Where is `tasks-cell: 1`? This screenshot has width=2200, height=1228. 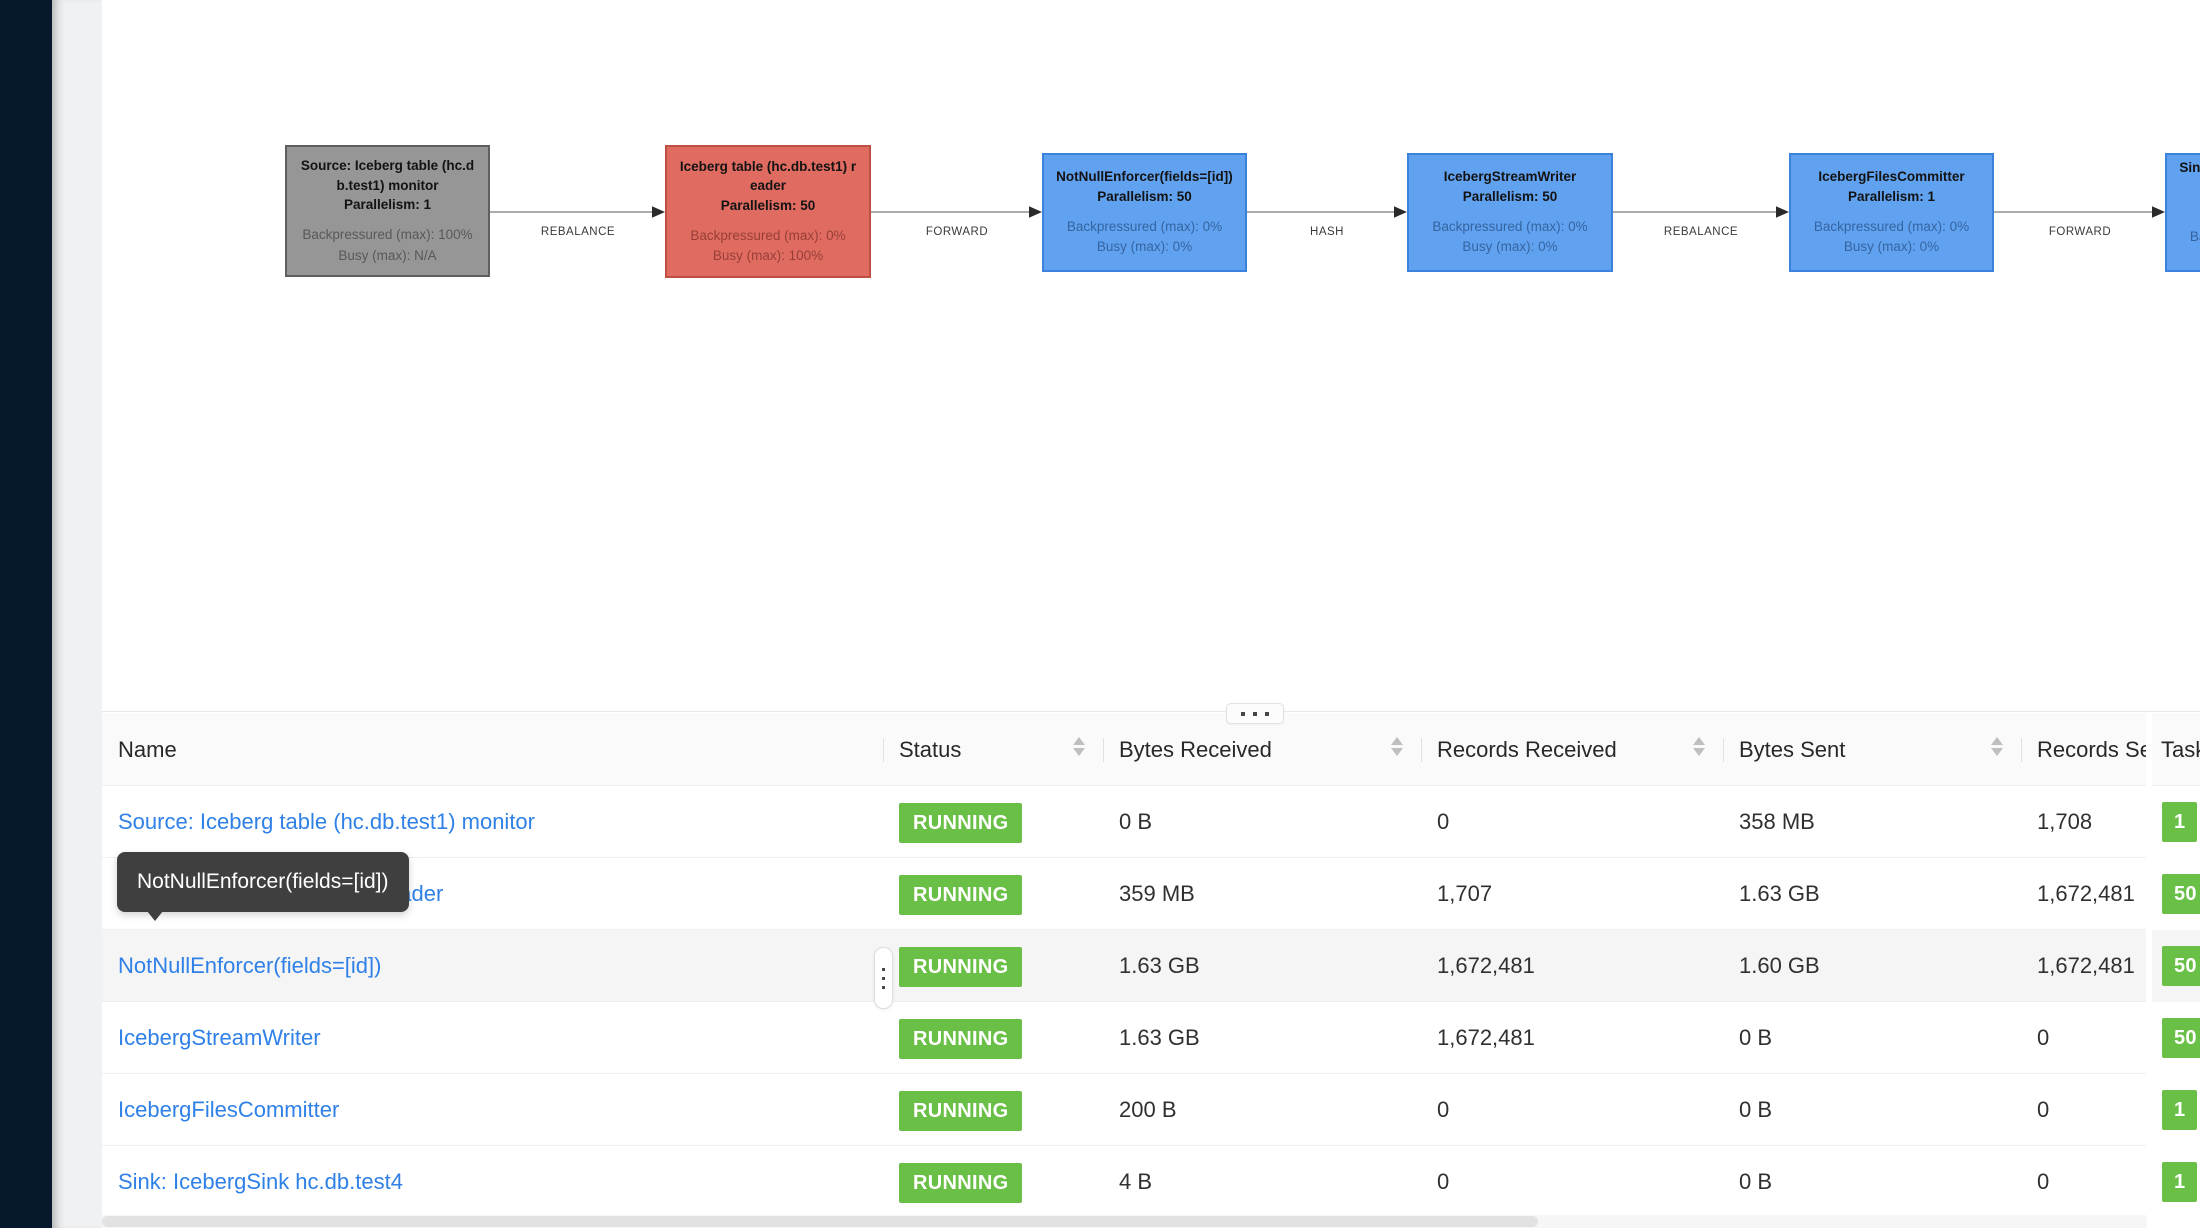 tasks-cell: 1 is located at coordinates (2176, 1182).